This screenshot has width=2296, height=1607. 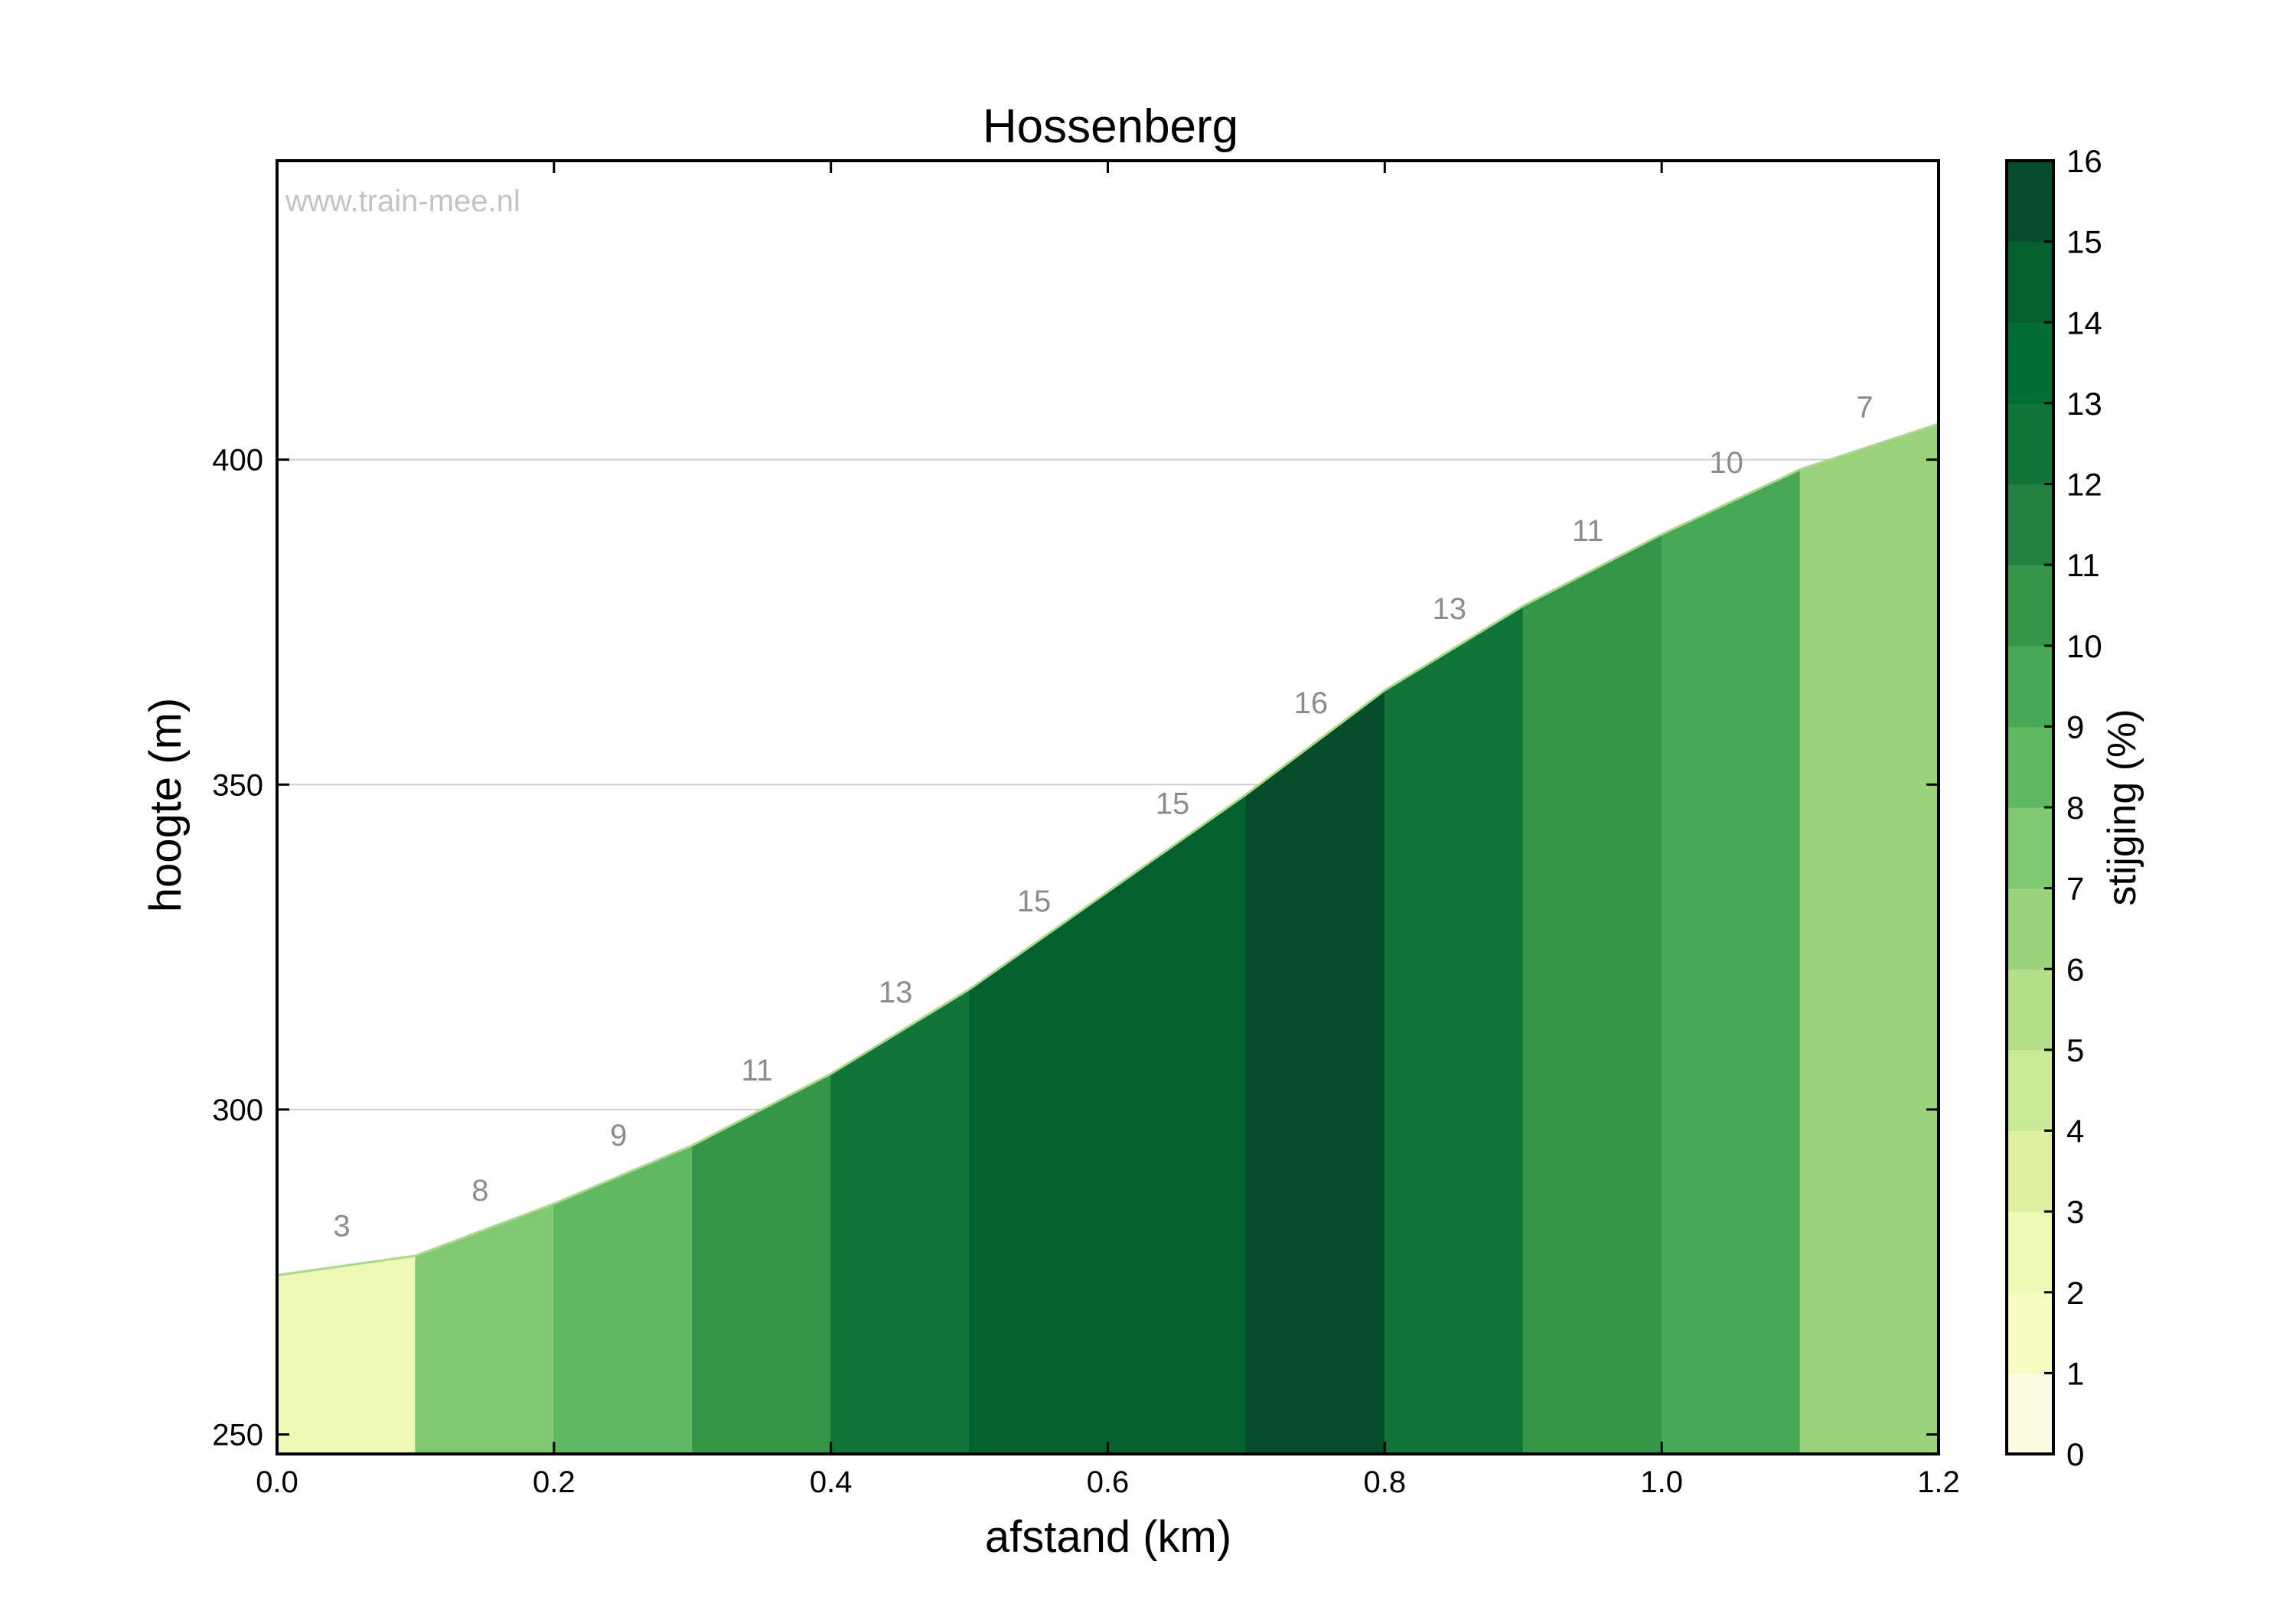 I want to click on colorbar-tick-label-6: 6, so click(x=2075, y=969).